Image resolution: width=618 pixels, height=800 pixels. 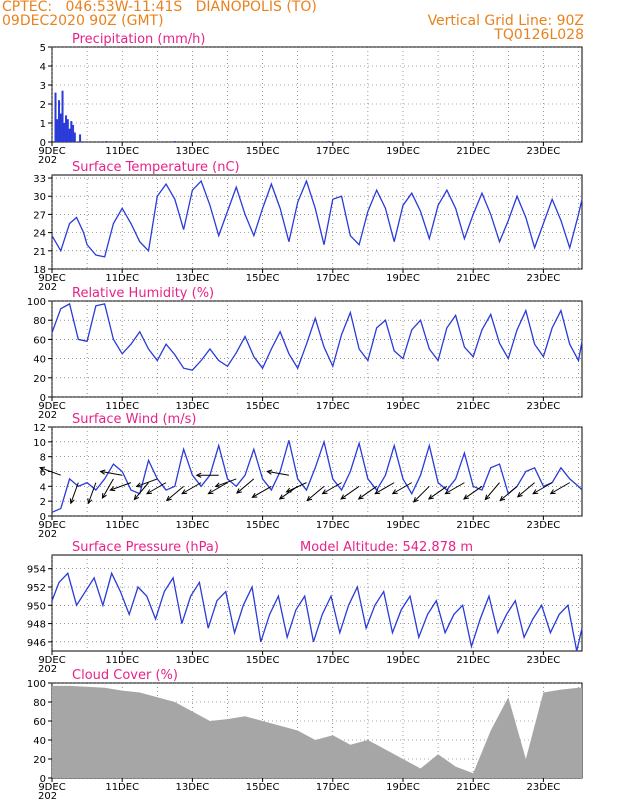 I want to click on pressure-series-line, so click(x=317, y=611).